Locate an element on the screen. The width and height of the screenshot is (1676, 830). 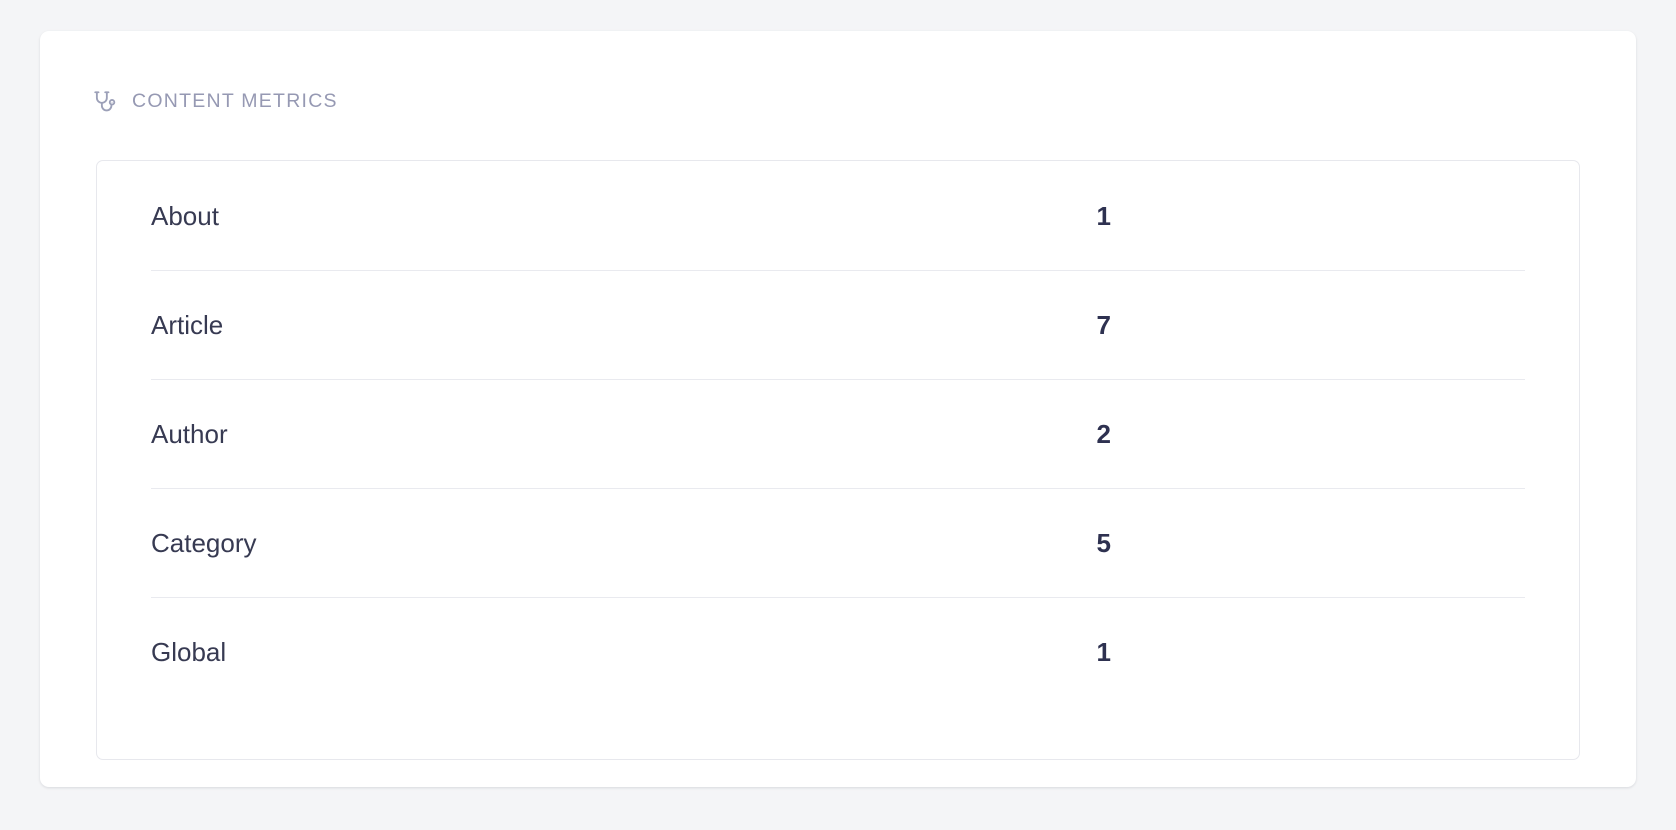
table-row: Author 2 is located at coordinates (838, 433).